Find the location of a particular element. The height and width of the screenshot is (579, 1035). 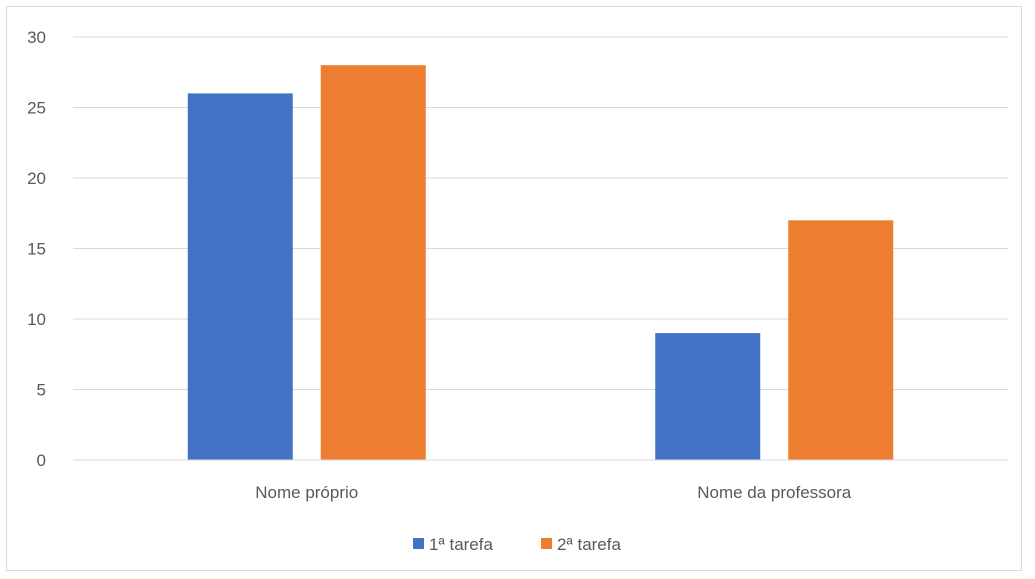

y-axis-ticks: 0 5 10 15 20 25 30 is located at coordinates (36, 249).